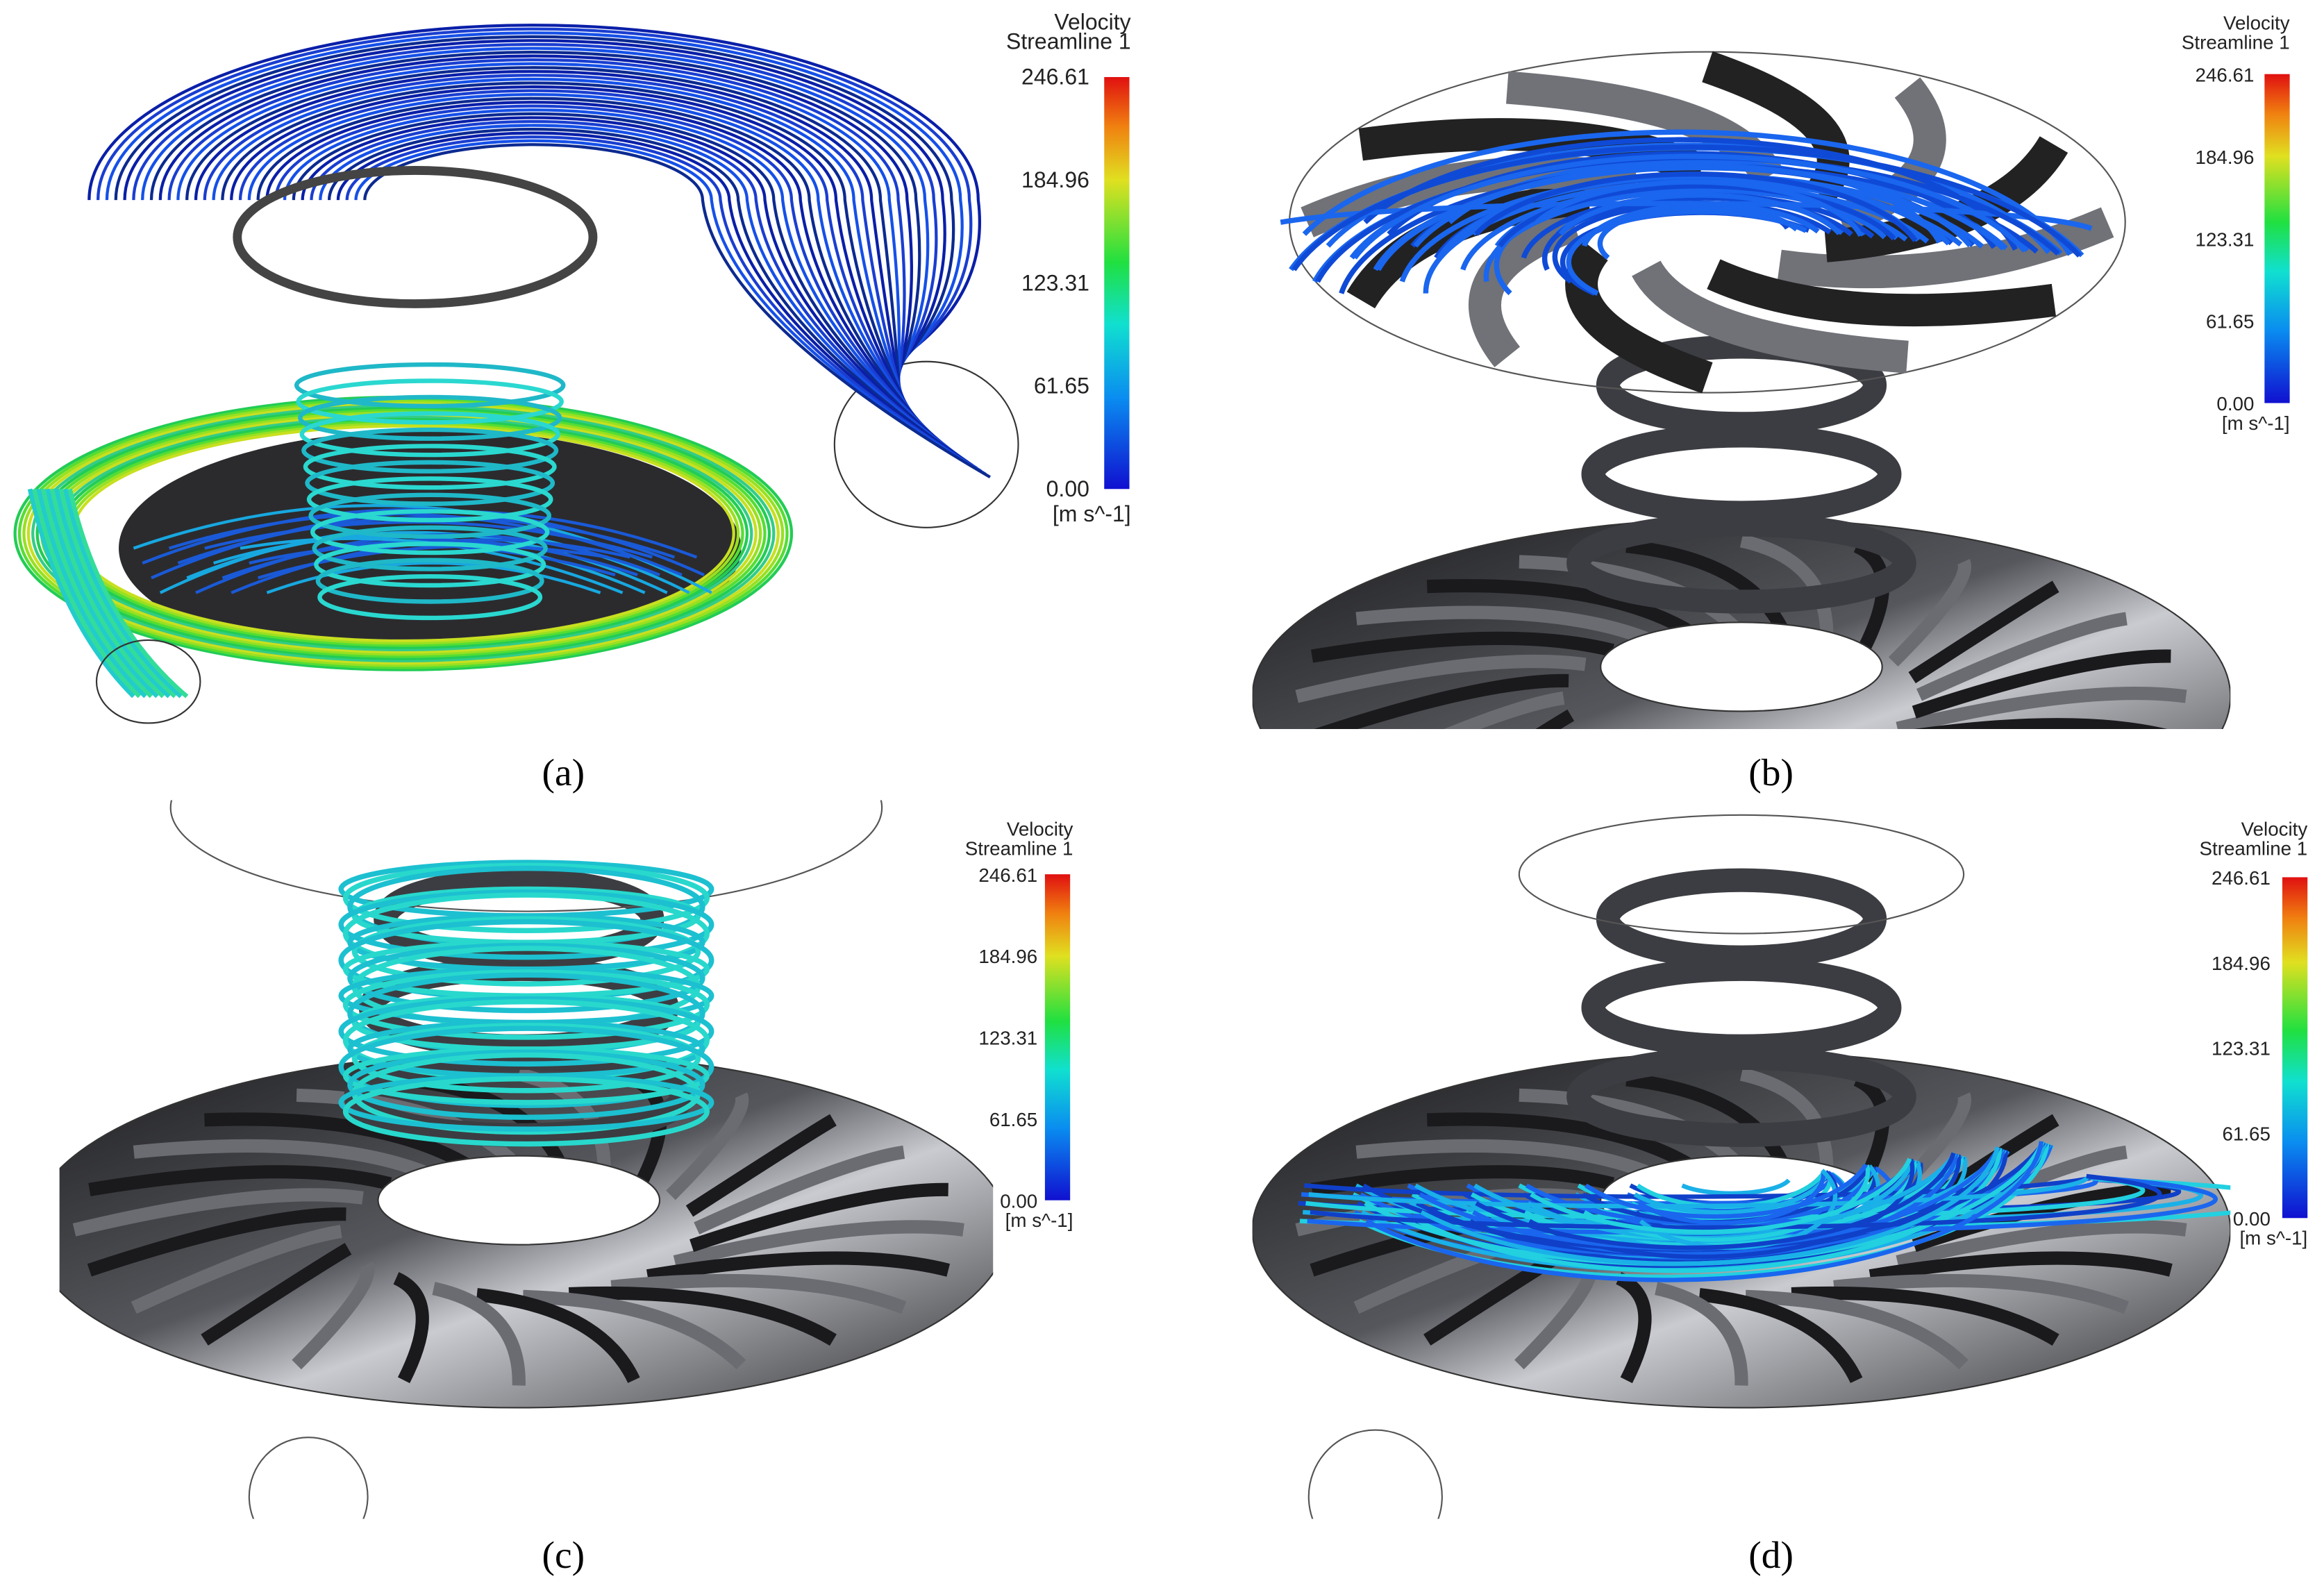  What do you see at coordinates (2256, 23) in the screenshot?
I see `legend-title: Velocity` at bounding box center [2256, 23].